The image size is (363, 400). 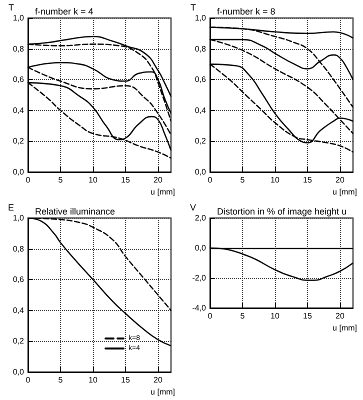 I want to click on y-tick-label: -2,0, so click(x=199, y=278).